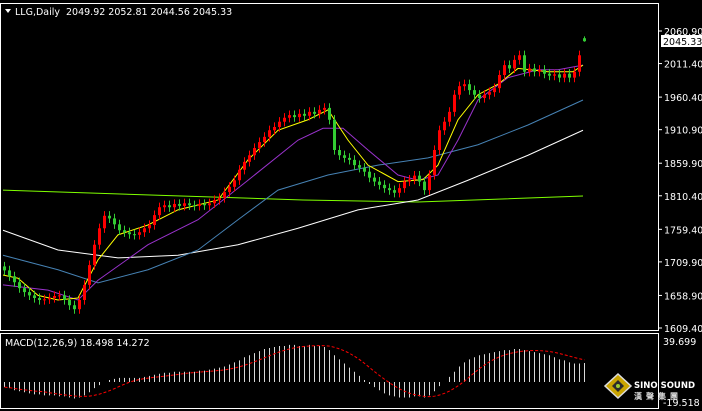  I want to click on price-tick-label: 1658.90, so click(683, 296).